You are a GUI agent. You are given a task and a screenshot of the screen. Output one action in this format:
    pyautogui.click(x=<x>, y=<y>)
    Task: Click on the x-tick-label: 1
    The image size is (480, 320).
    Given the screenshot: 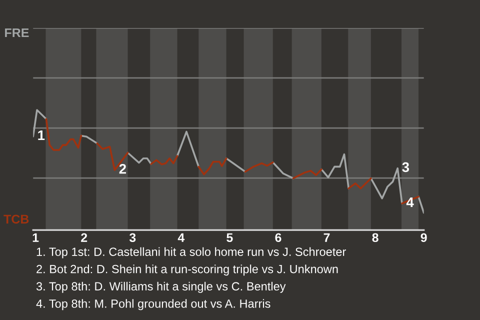 What is the action you would take?
    pyautogui.click(x=35, y=237)
    